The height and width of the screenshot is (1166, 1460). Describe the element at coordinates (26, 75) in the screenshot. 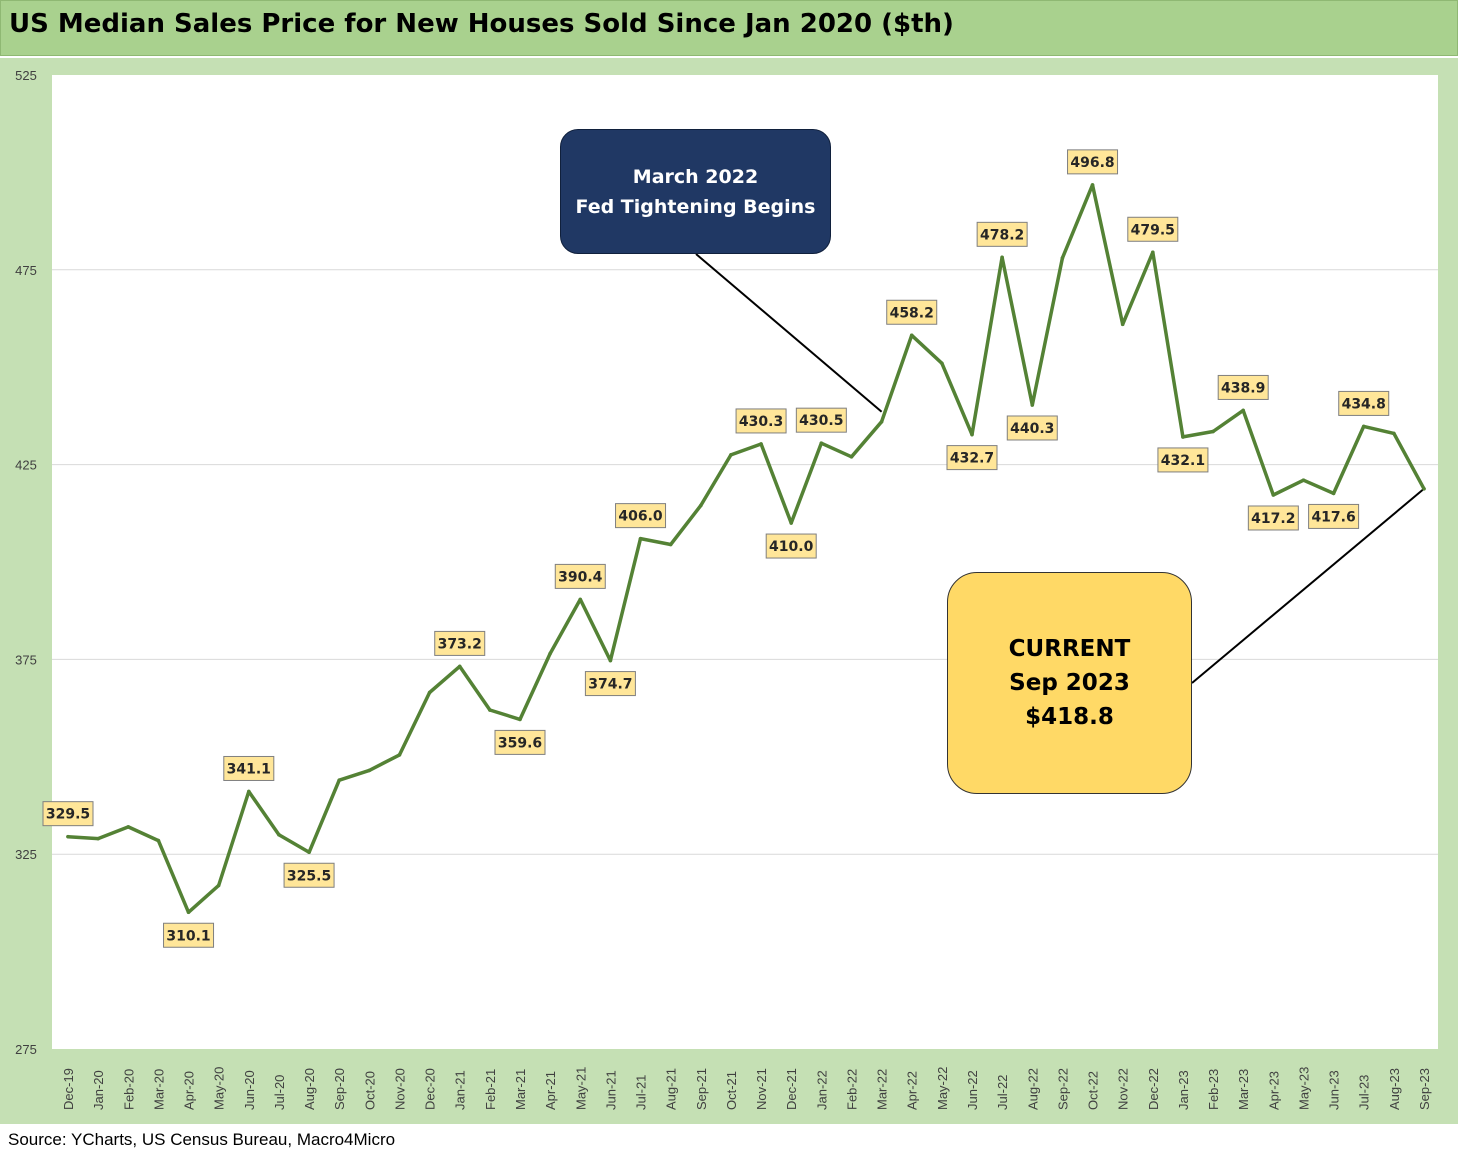

I see `y-tick-label: 525` at that location.